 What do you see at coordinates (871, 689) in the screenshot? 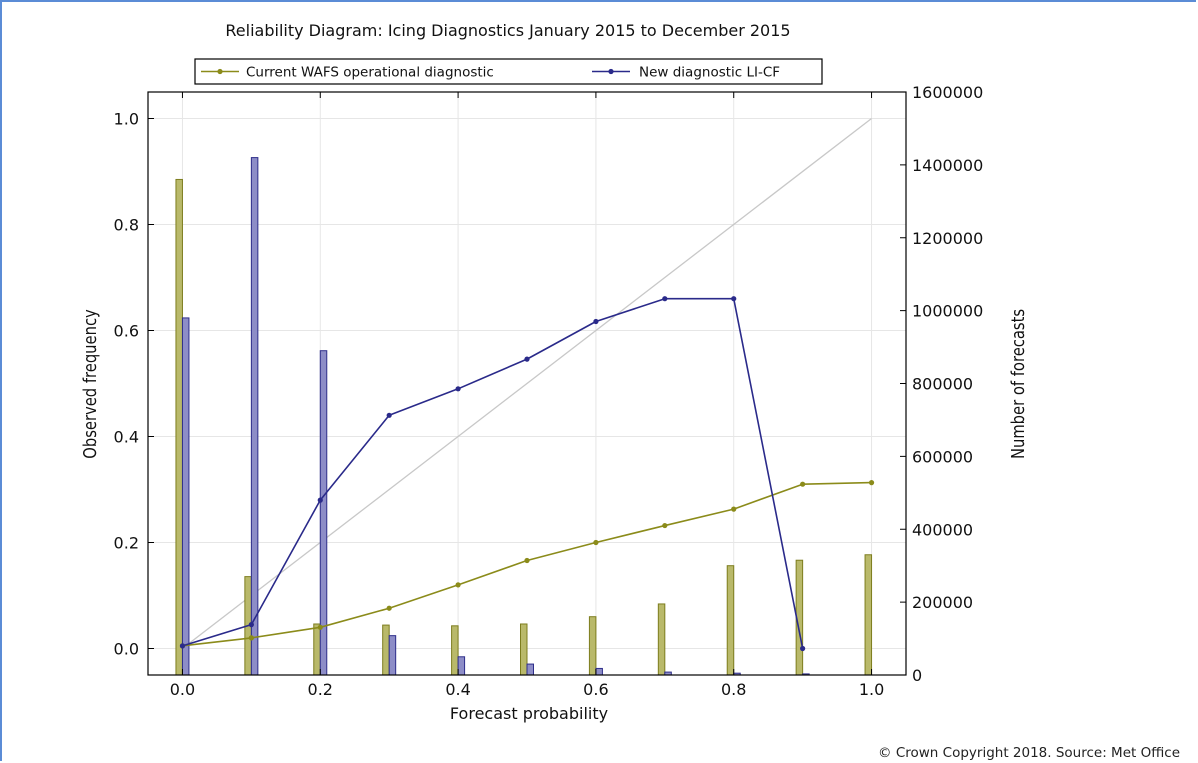
I see `x-tick-label: 1.0` at bounding box center [871, 689].